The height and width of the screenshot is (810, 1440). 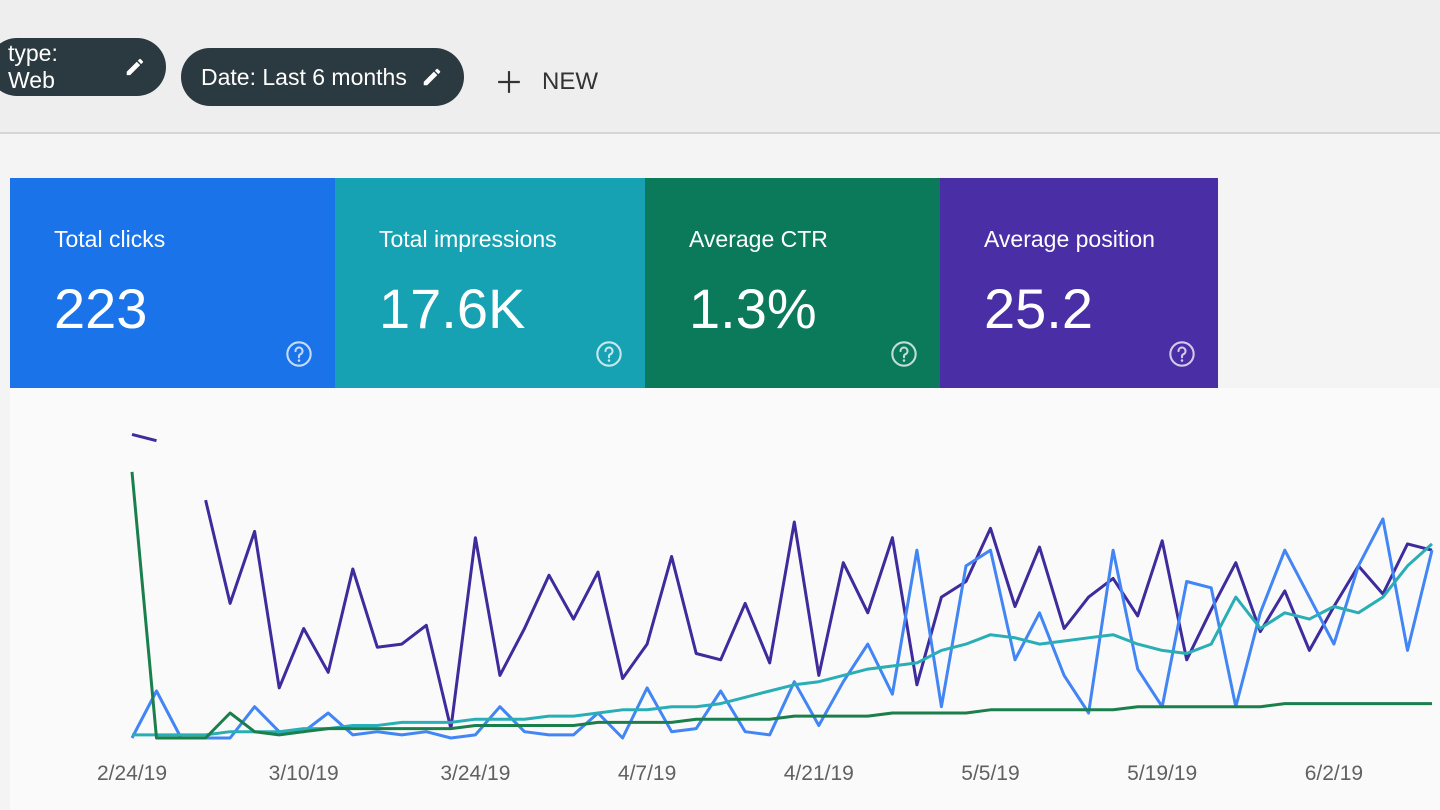 I want to click on metric-card: Average CTR 1.3%, so click(x=792, y=283).